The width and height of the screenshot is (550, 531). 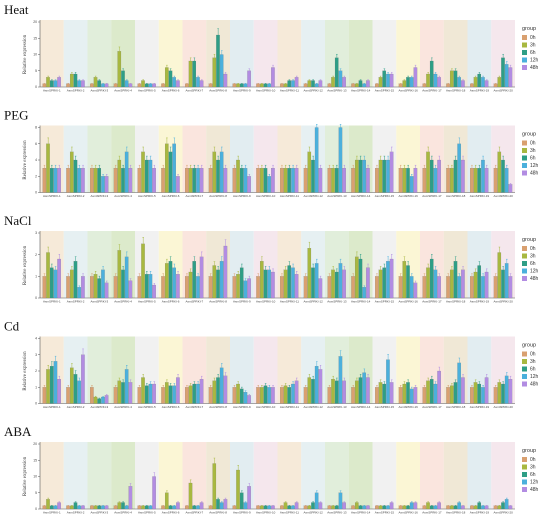 What do you see at coordinates (408, 91) in the screenshot?
I see `x-tick-label: AsmSPRKI-16` at bounding box center [408, 91].